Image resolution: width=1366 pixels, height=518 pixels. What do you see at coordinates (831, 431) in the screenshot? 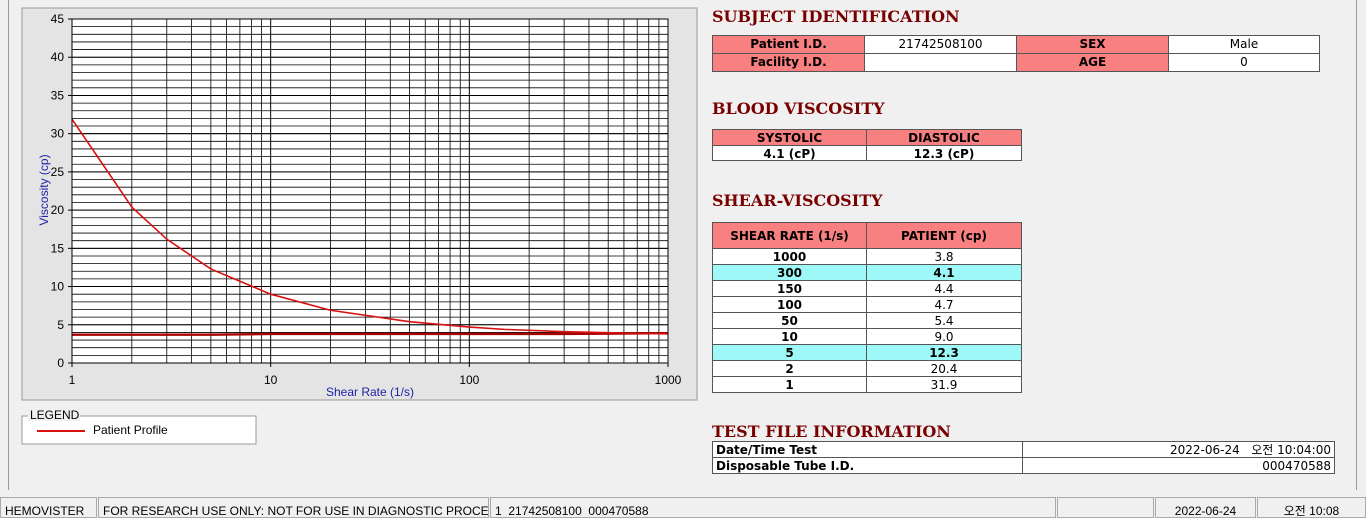
I see `section-title: TEST FILE INFORMATION` at bounding box center [831, 431].